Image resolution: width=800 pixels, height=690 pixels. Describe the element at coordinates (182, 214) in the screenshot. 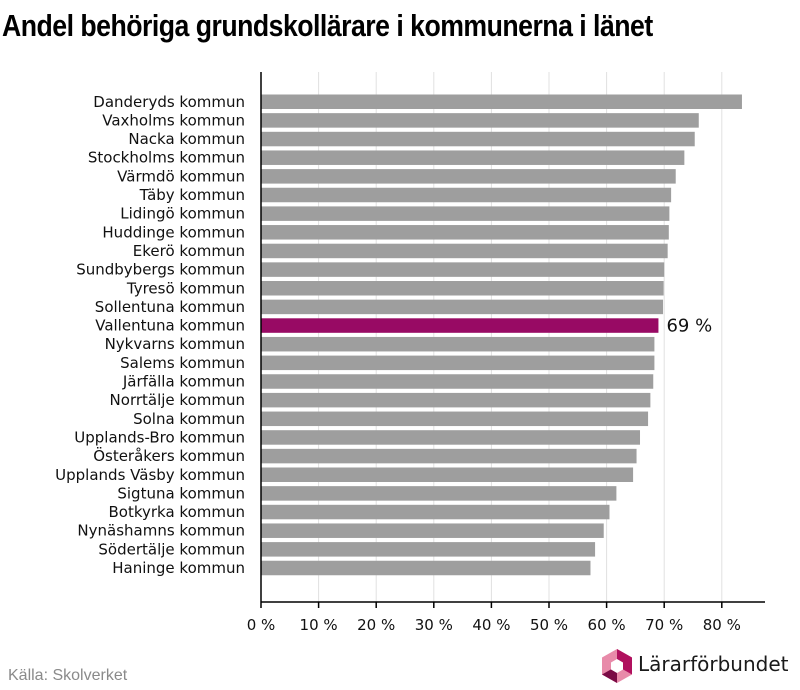

I see `category-label: Lidingö kommun` at that location.